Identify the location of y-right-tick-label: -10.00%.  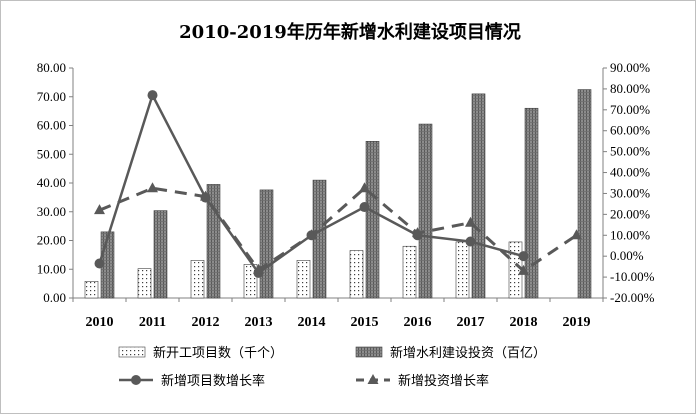
(632, 276).